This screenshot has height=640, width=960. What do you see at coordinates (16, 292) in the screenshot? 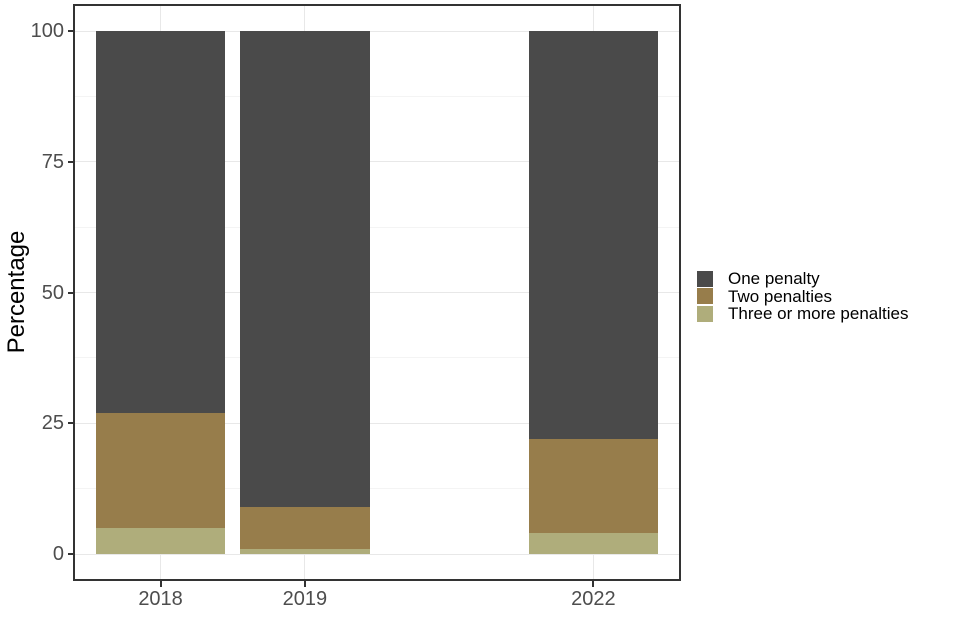
I see `y-axis-title: Percentage` at bounding box center [16, 292].